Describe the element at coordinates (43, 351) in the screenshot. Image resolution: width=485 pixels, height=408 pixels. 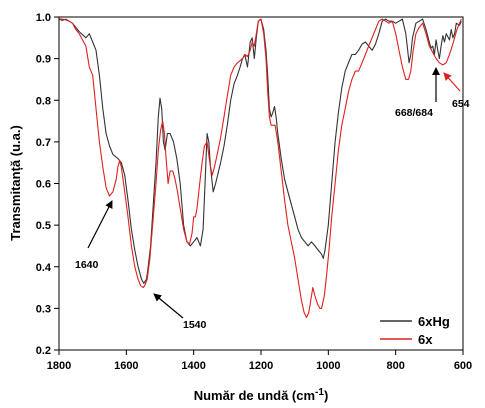
I see `y-tick-label: 0.2` at that location.